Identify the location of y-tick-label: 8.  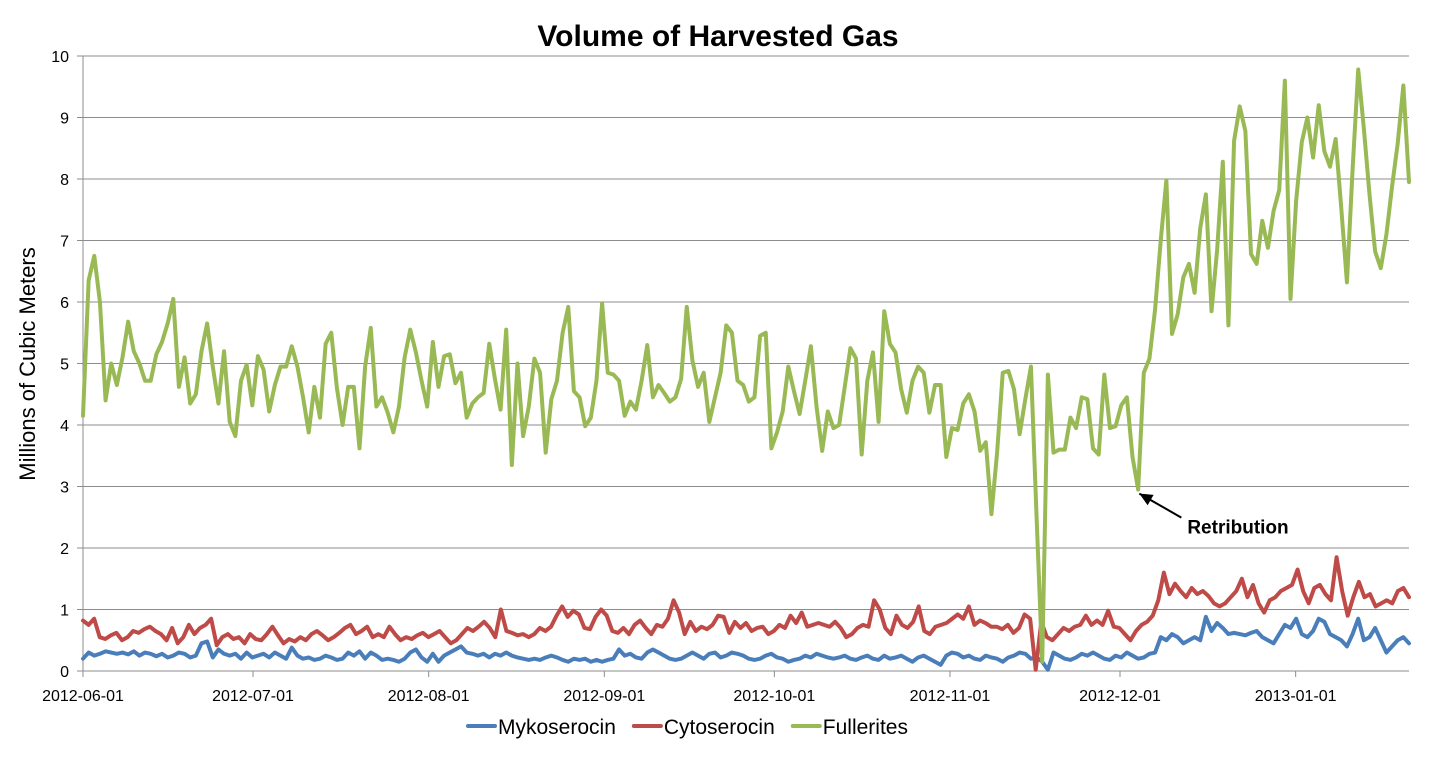
(64, 180).